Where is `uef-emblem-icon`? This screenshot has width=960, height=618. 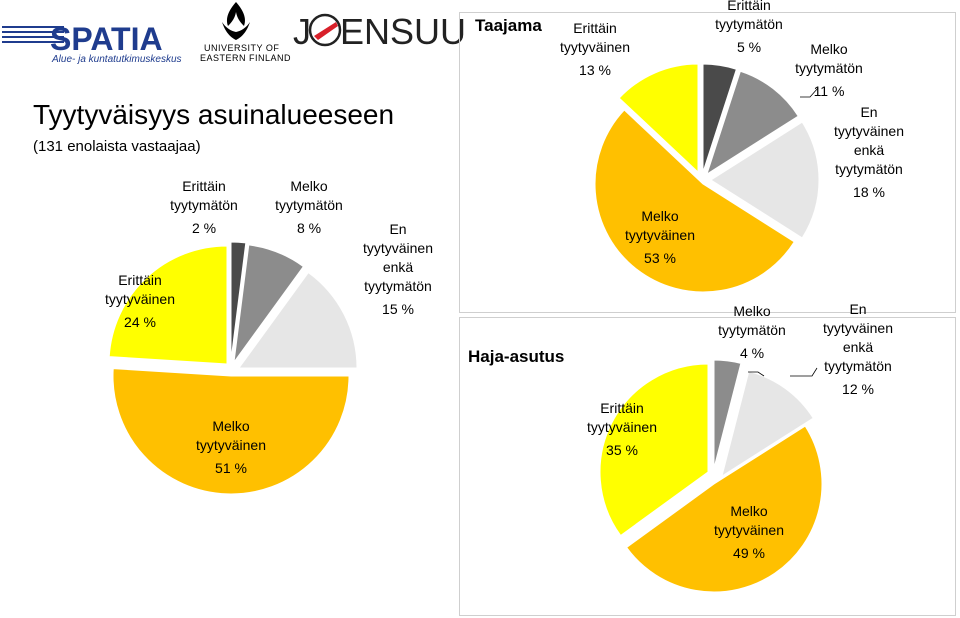
uef-emblem-icon is located at coordinates (236, 14).